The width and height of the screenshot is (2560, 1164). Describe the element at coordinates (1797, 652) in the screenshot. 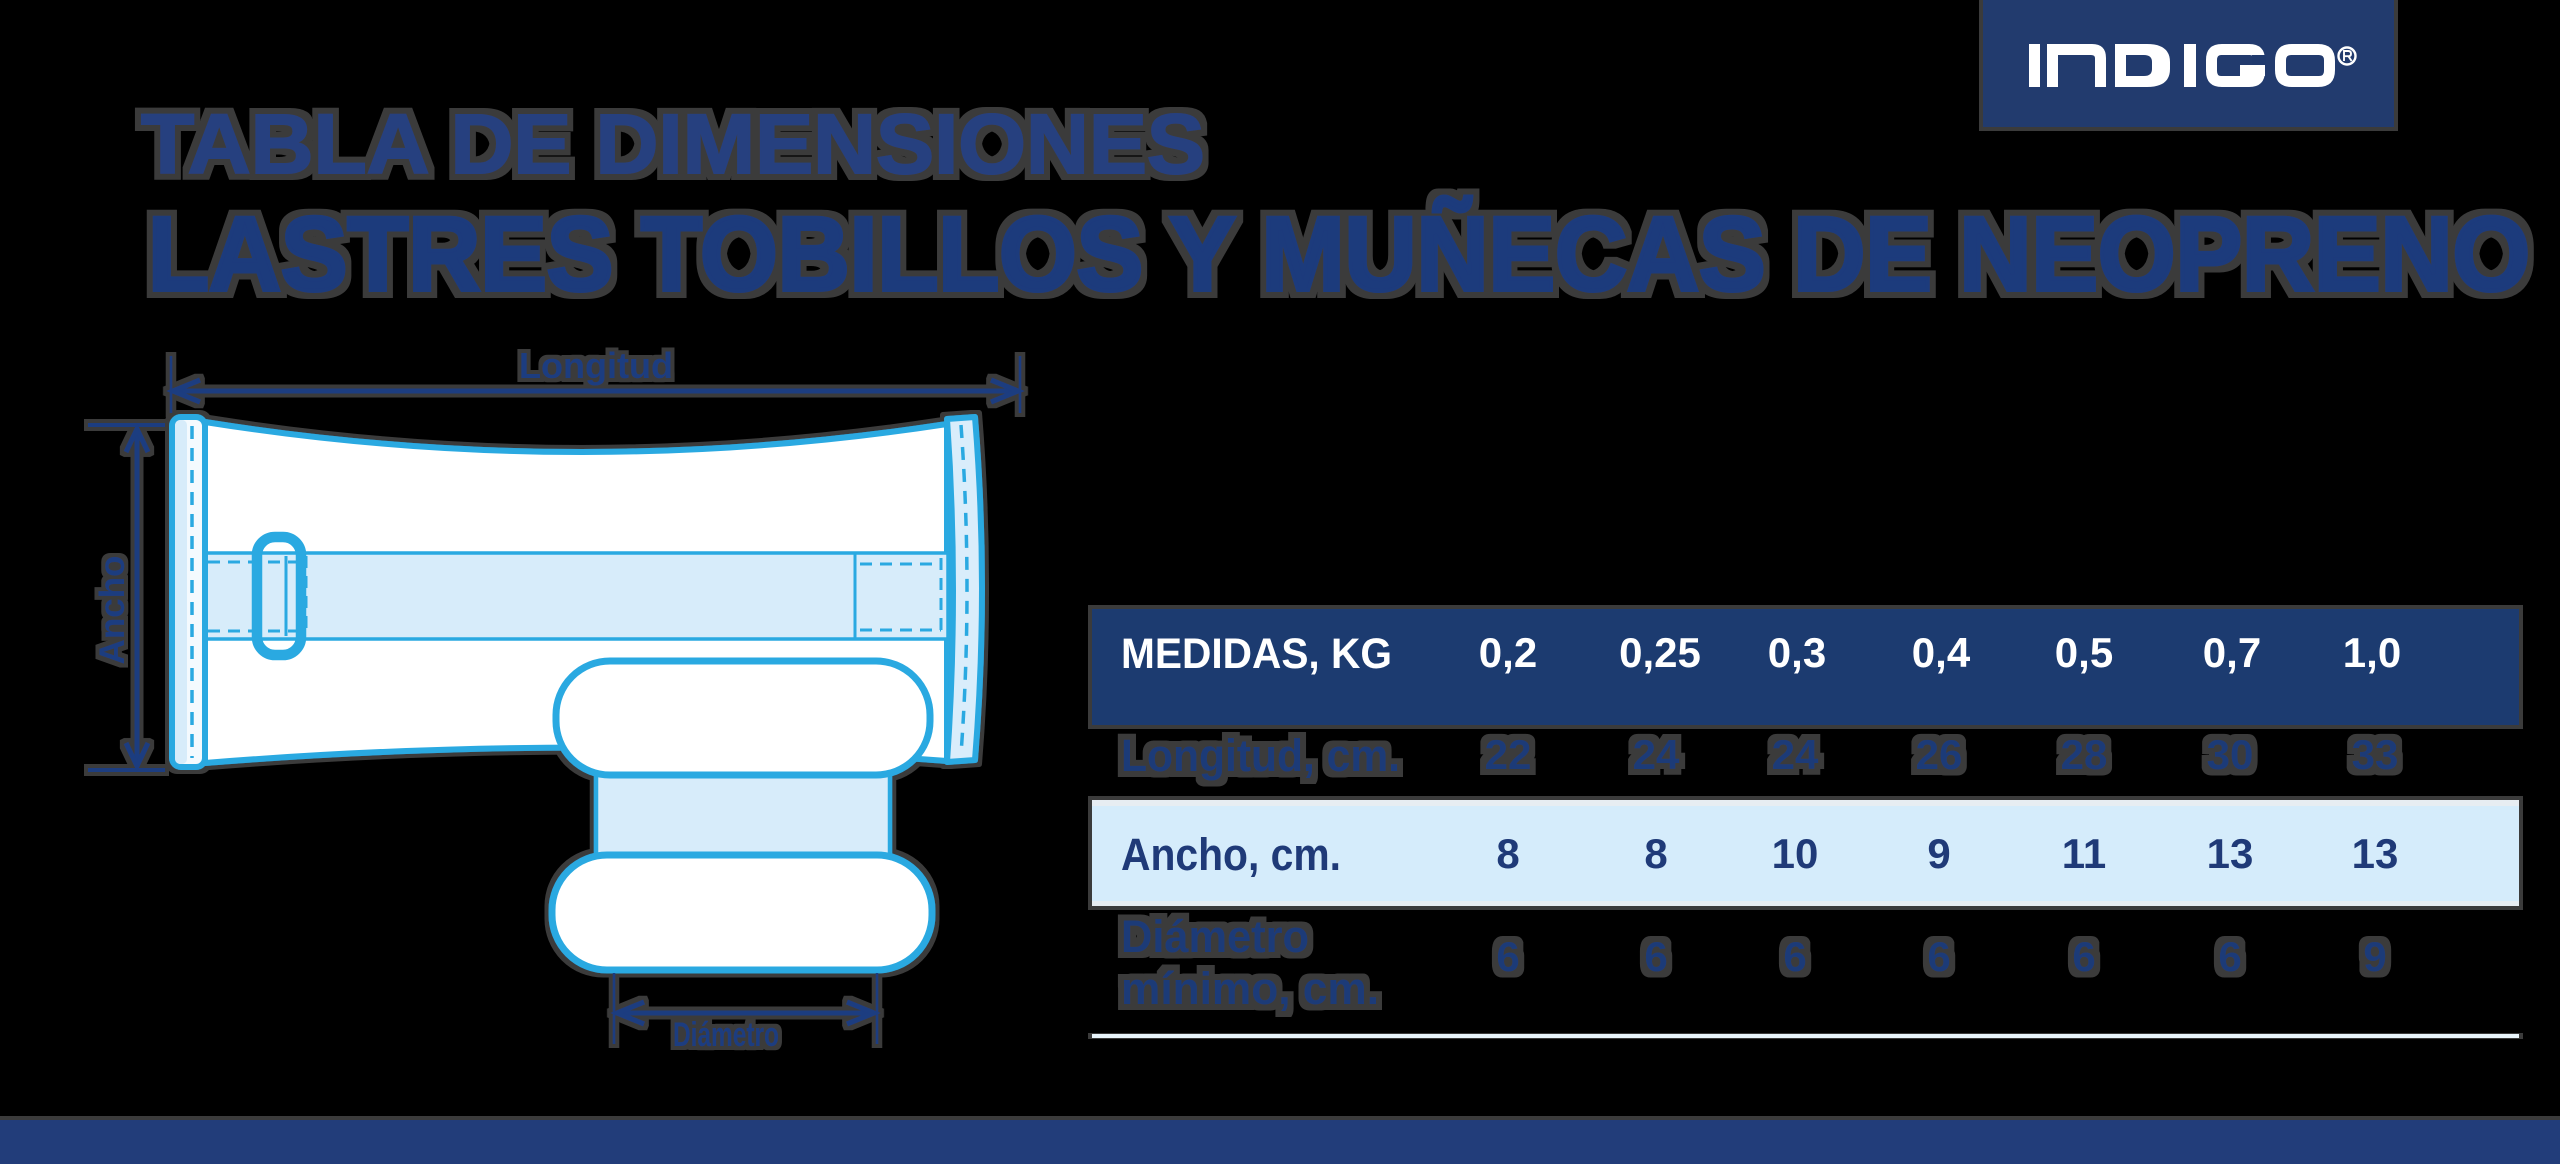

I see `svg-text: 0,3` at that location.